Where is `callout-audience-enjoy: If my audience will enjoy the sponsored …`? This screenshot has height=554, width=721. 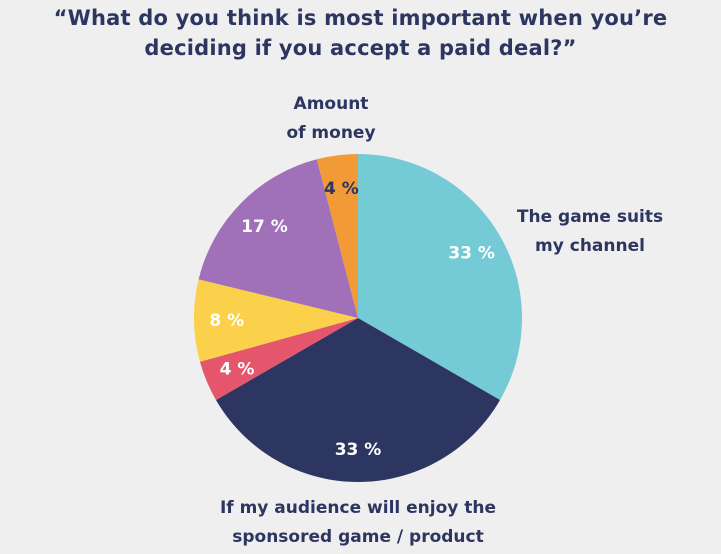 callout-audience-enjoy: If my audience will enjoy the sponsored … is located at coordinates (358, 523).